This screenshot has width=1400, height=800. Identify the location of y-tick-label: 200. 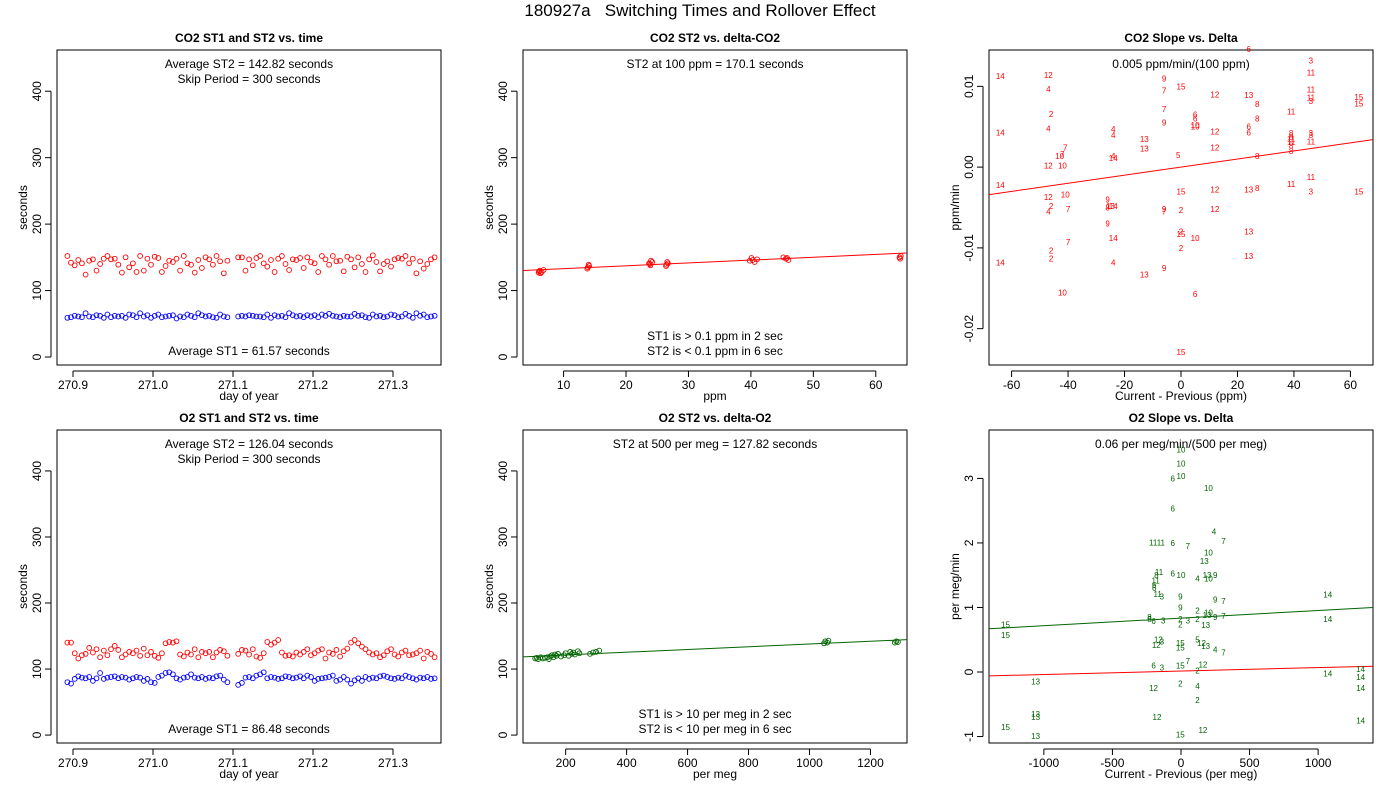
(503, 224).